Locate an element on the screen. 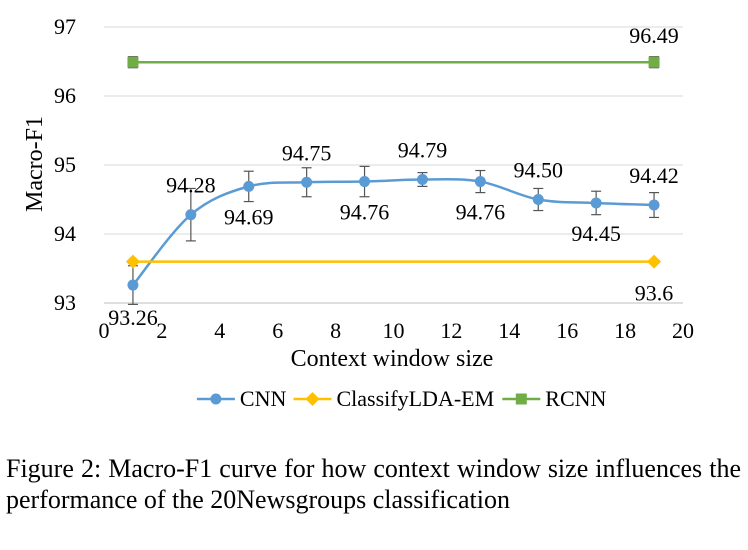  cnn-data-label: 94.79 is located at coordinates (423, 149).